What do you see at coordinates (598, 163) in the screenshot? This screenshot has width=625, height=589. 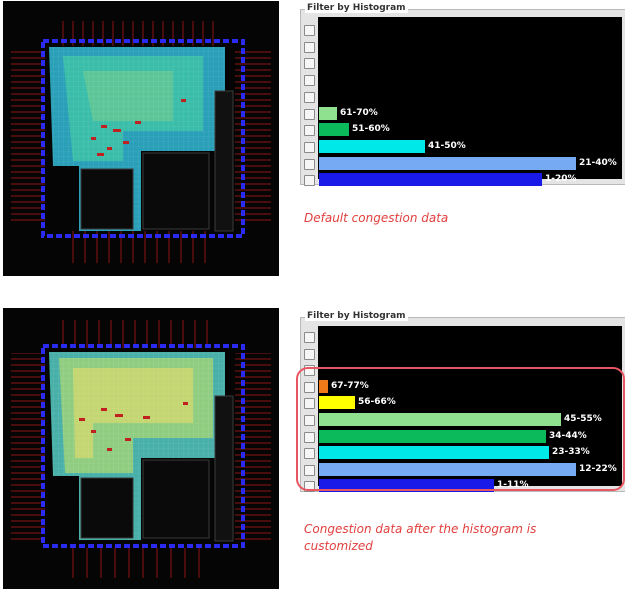 I see `histogram-bar-label: 21-40%` at bounding box center [598, 163].